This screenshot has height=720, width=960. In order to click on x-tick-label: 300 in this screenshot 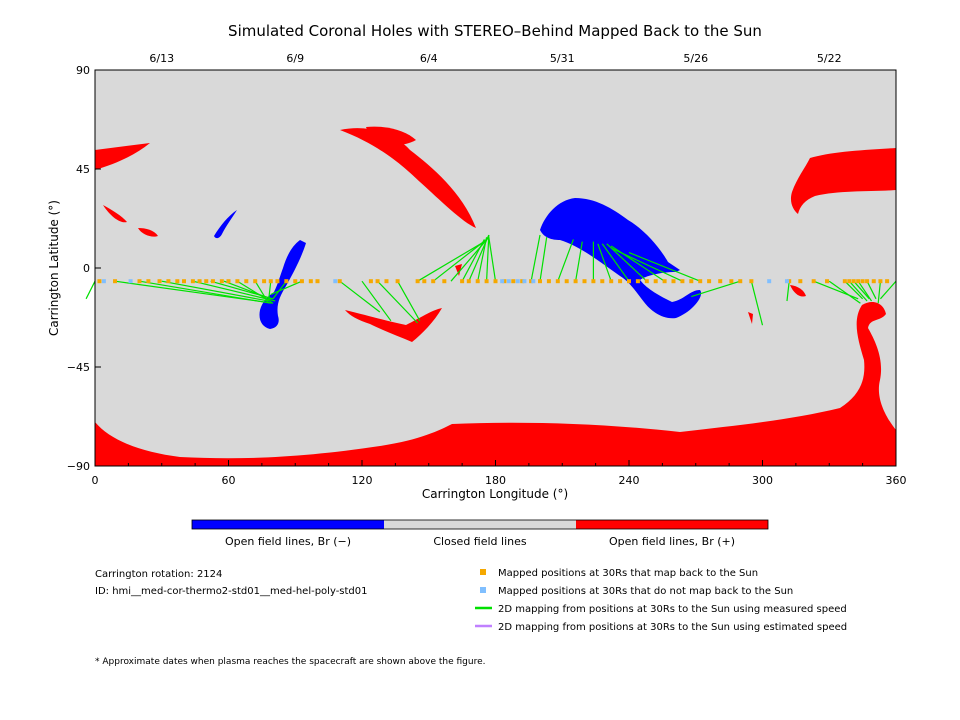, I will do `click(762, 480)`.